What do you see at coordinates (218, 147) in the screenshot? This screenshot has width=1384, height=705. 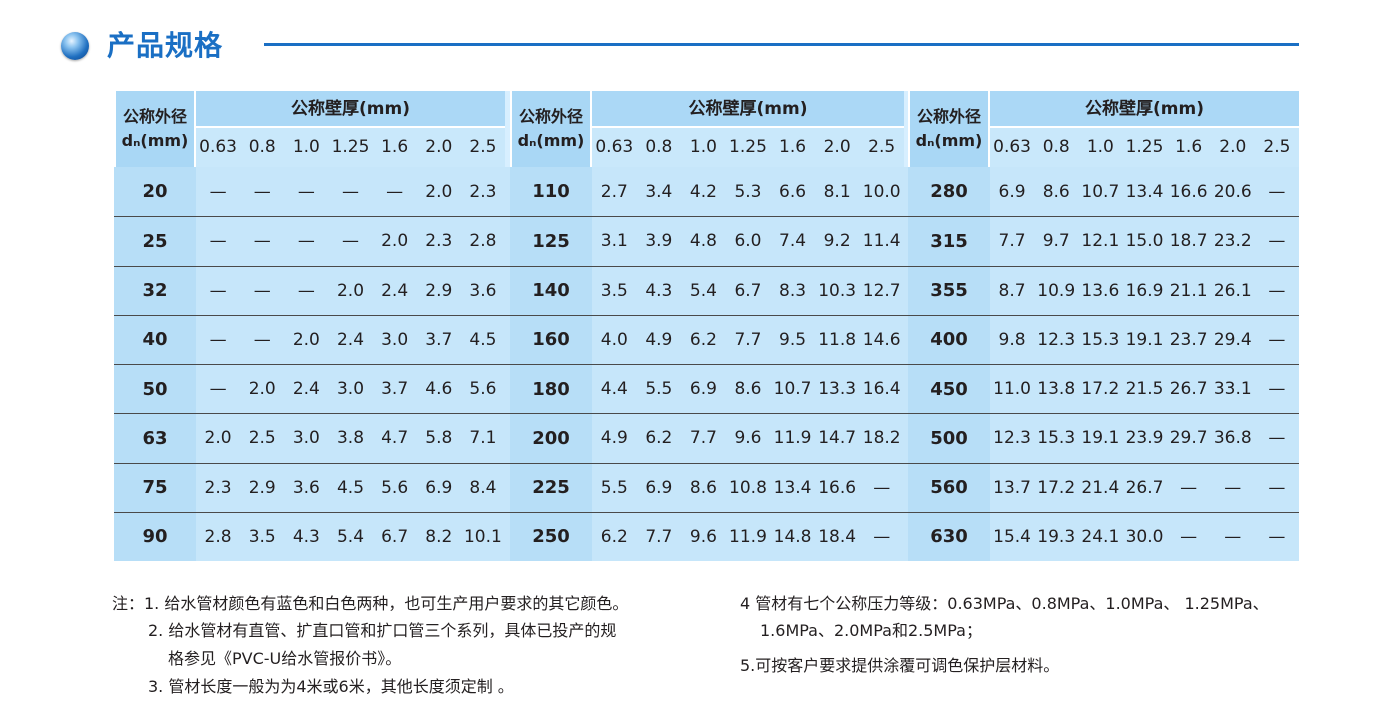 I see `thickness-col-header: 0.63` at bounding box center [218, 147].